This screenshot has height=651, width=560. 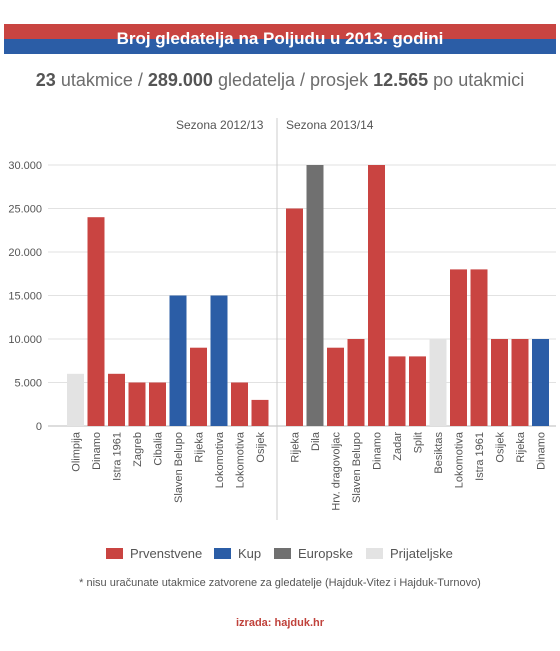 What do you see at coordinates (114, 553) in the screenshot?
I see `legend-swatch-prvenstvene` at bounding box center [114, 553].